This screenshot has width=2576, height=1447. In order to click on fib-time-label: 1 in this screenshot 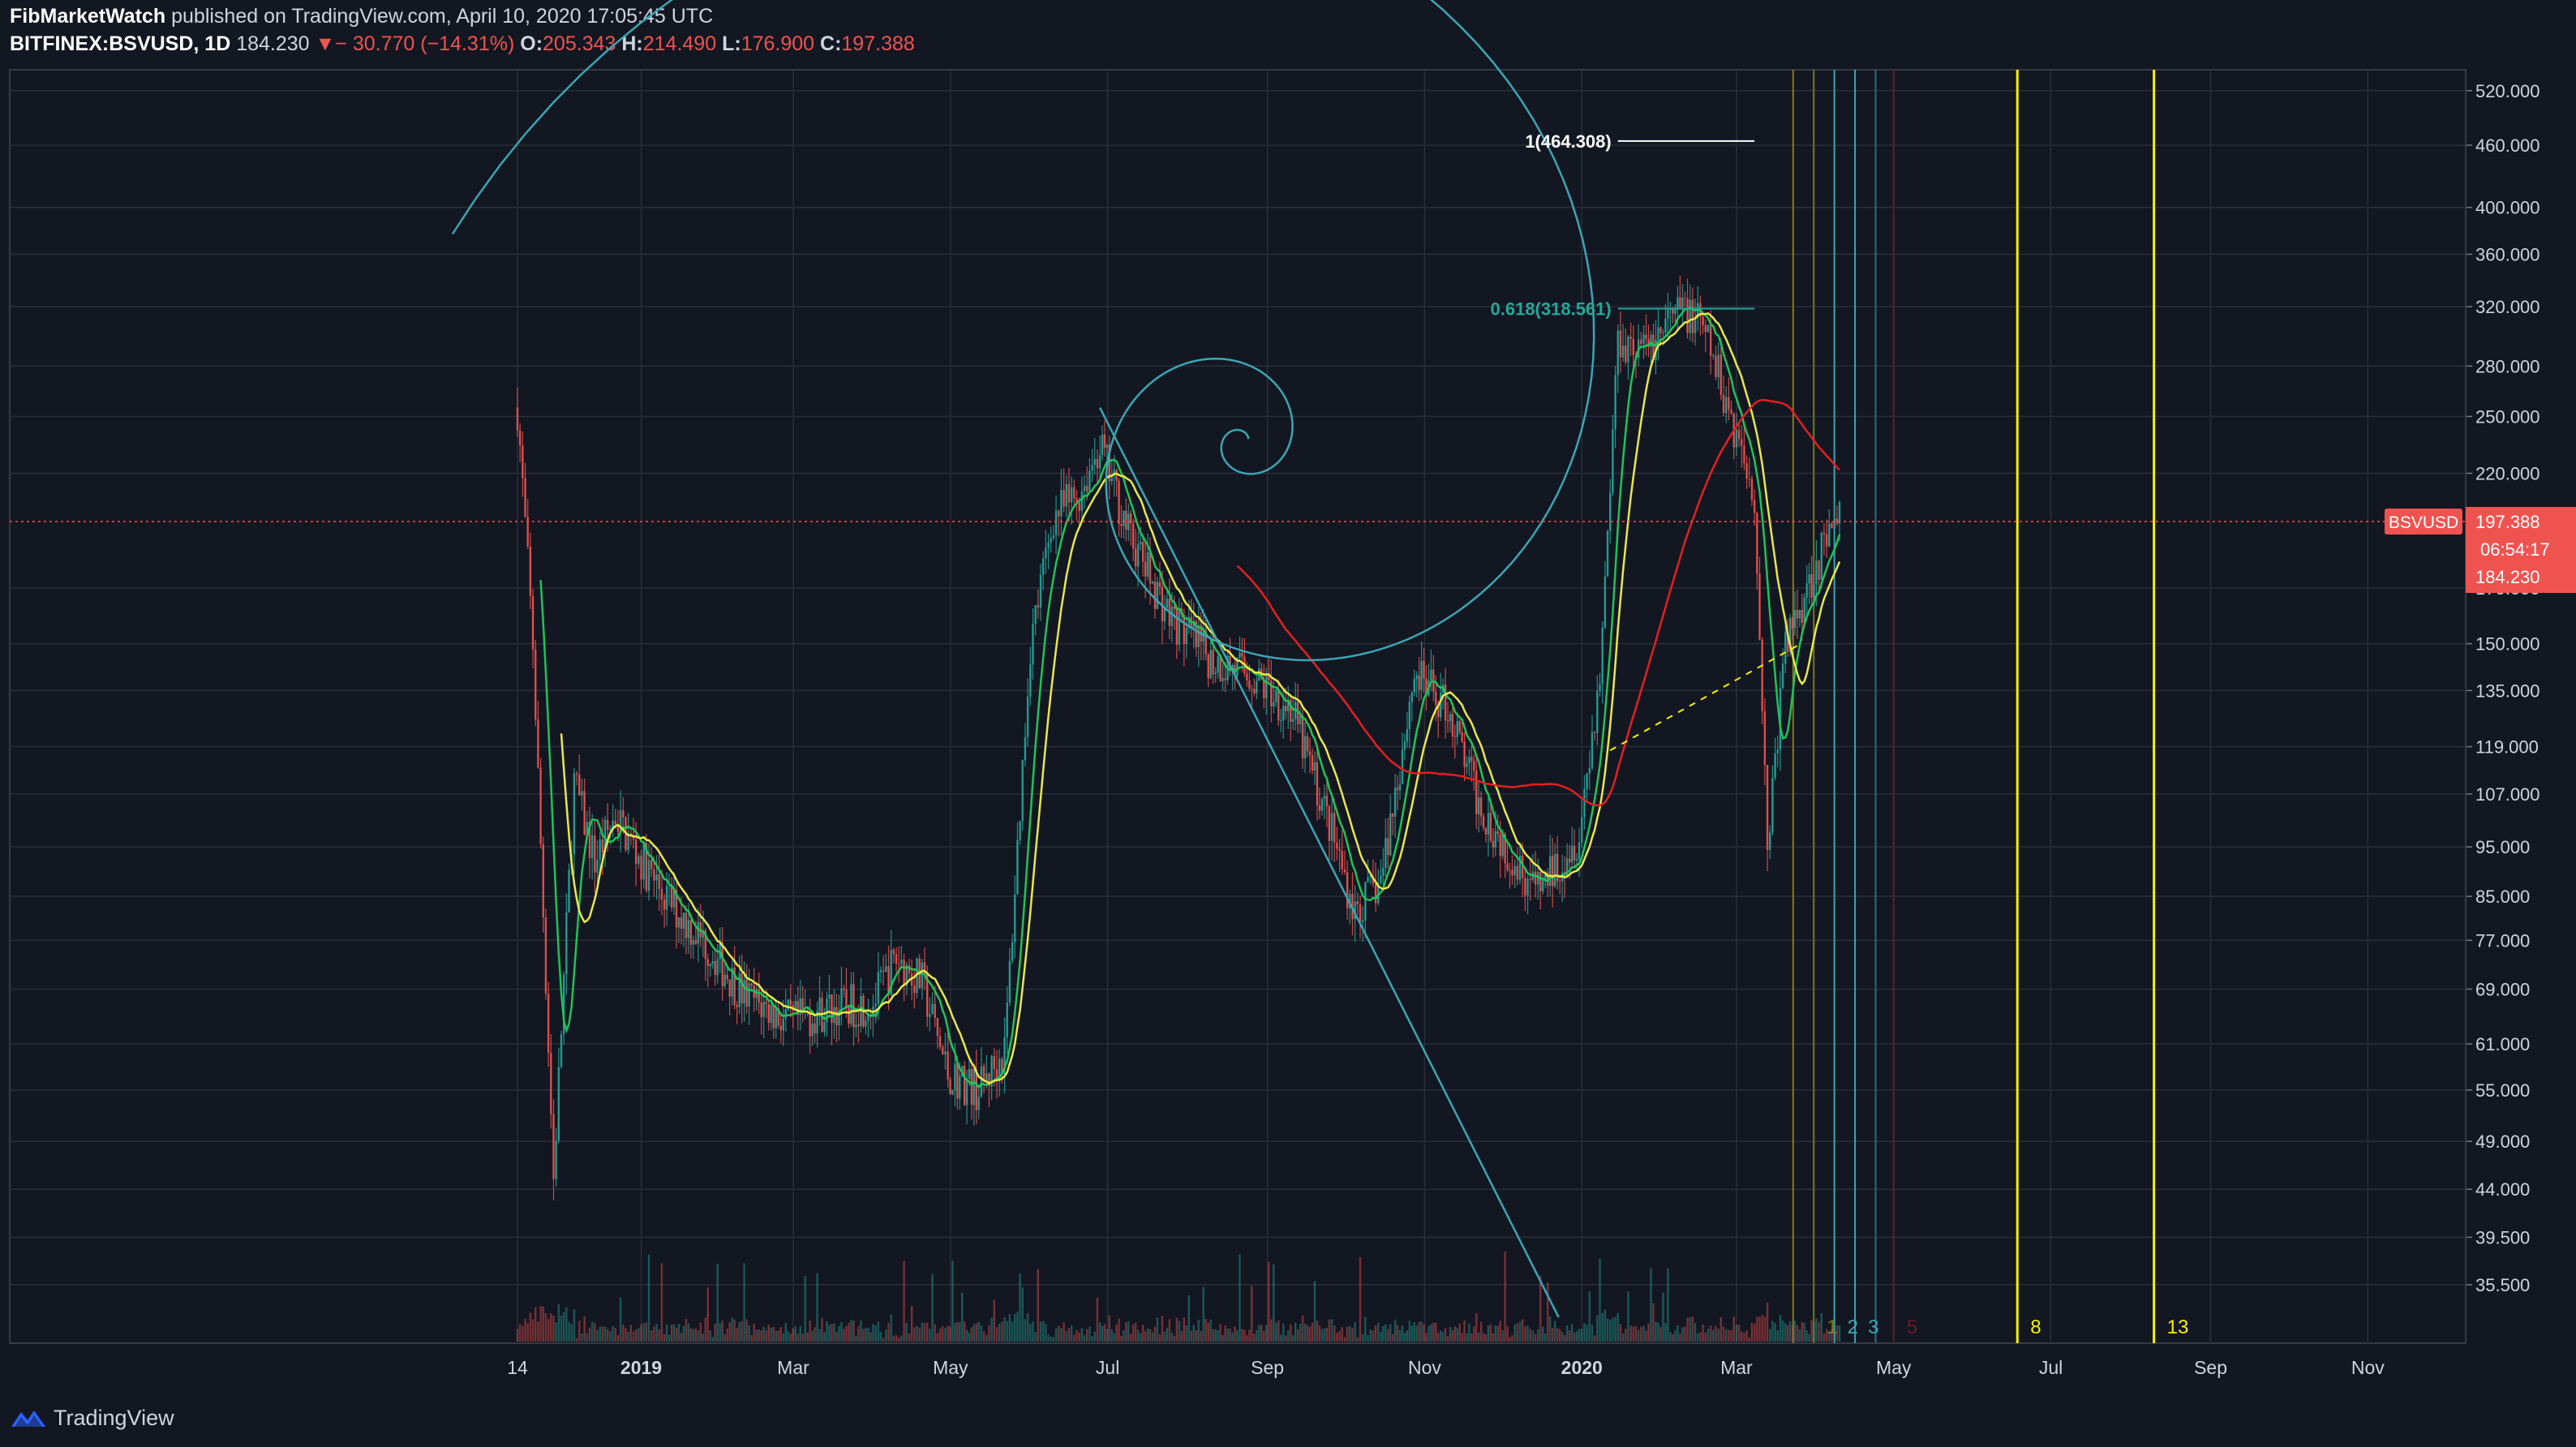, I will do `click(1832, 1327)`.